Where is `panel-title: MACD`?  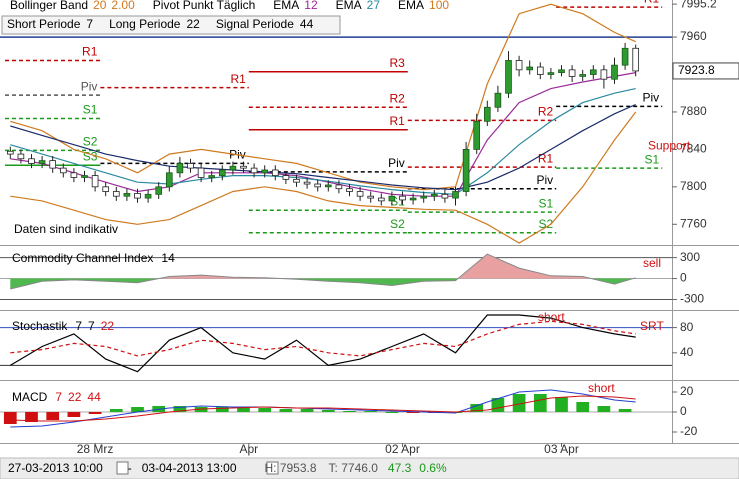 panel-title: MACD is located at coordinates (30, 397).